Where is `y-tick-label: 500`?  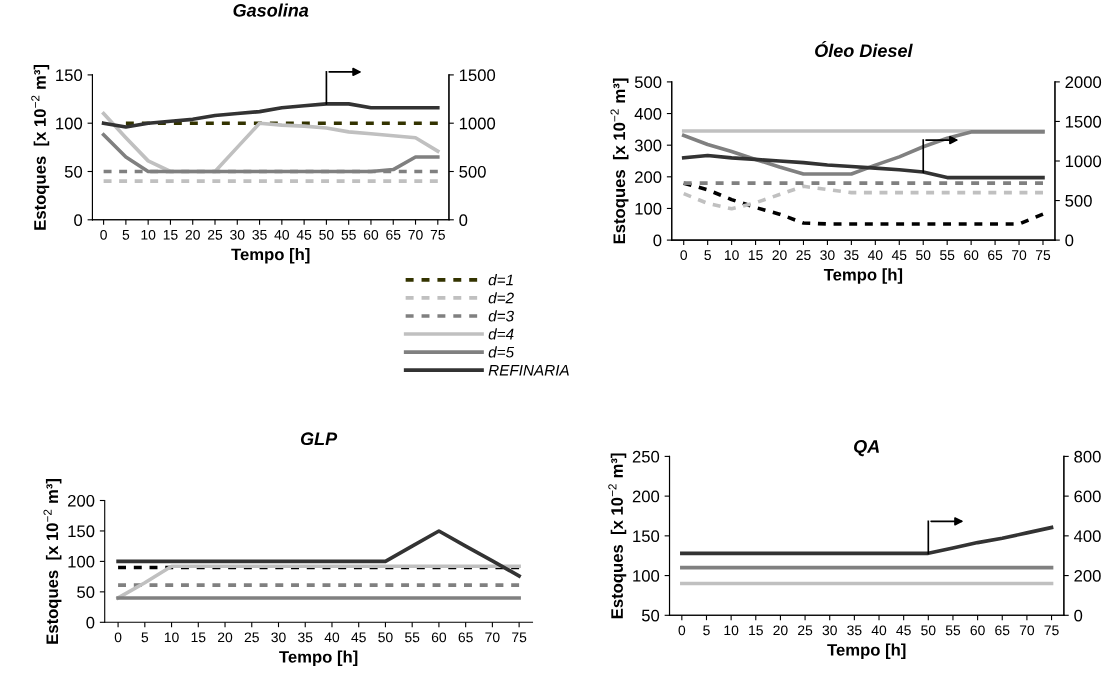
y-tick-label: 500 is located at coordinates (648, 82).